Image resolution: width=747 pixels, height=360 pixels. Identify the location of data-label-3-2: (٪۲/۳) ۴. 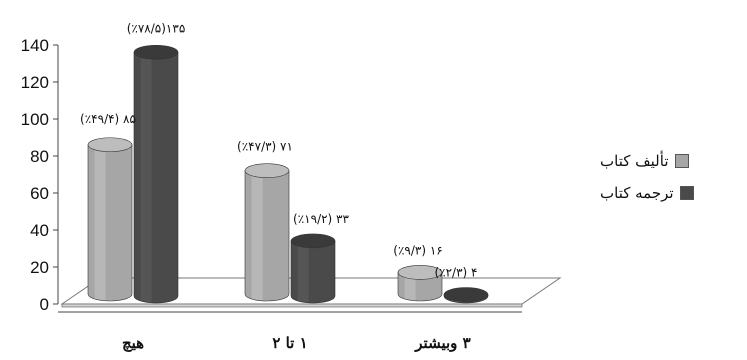
(455, 273).